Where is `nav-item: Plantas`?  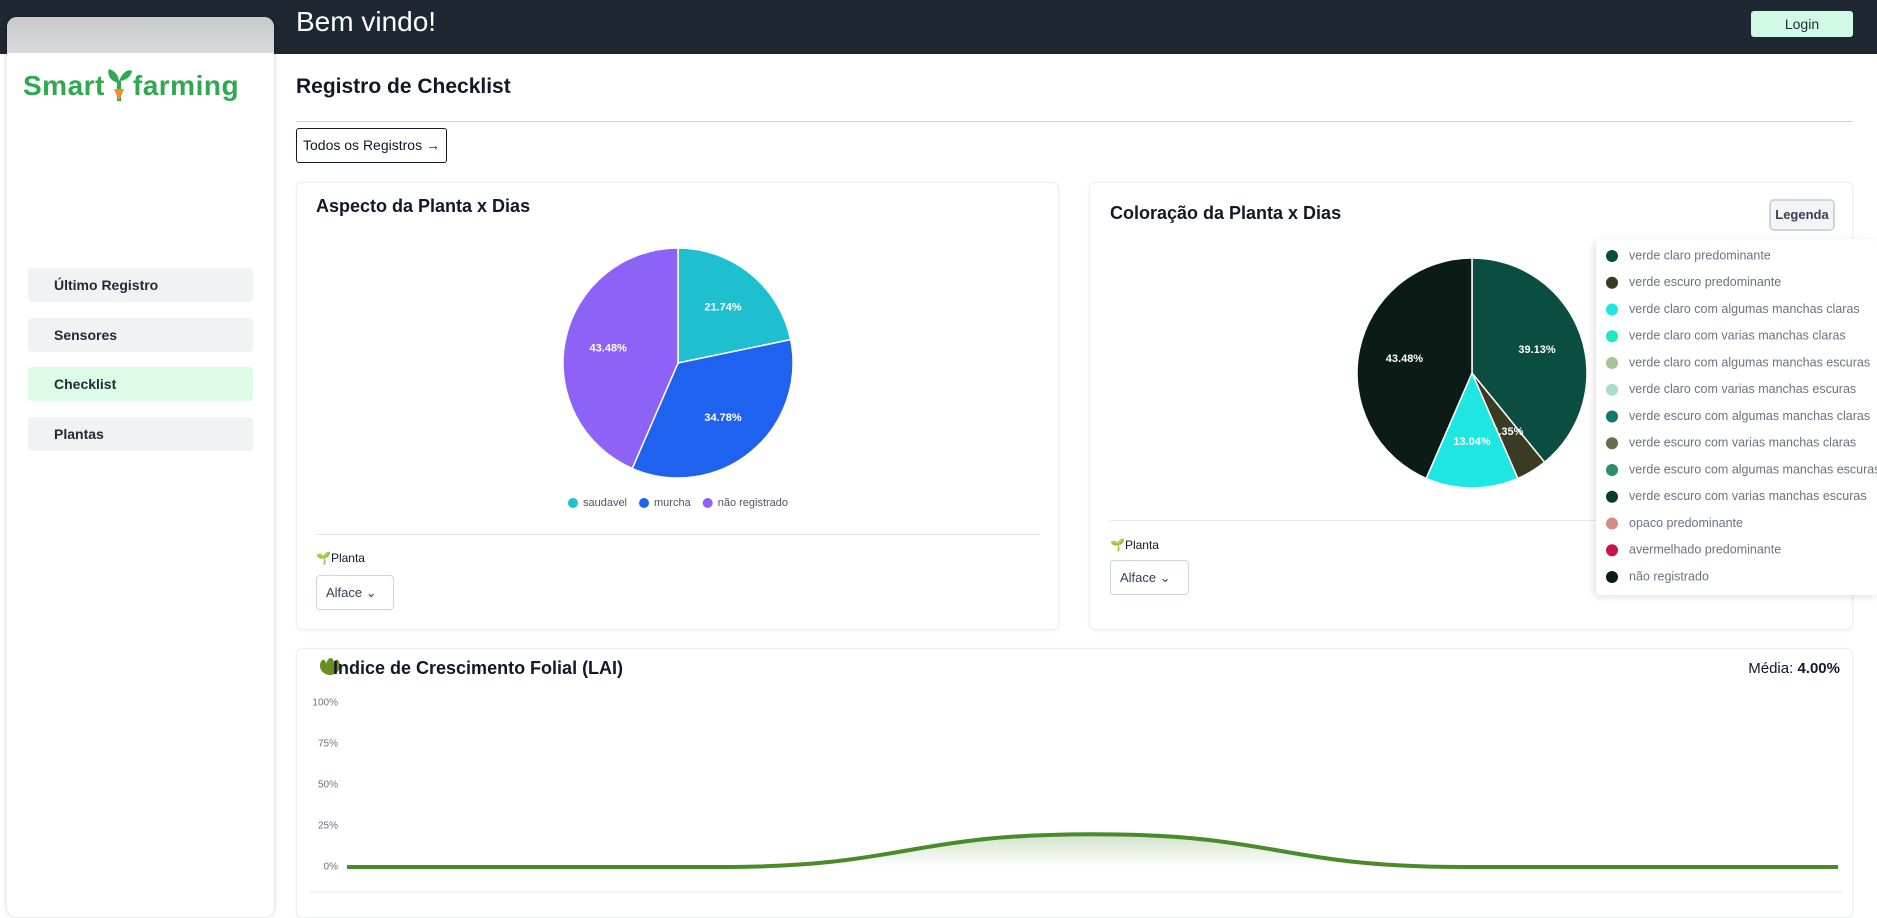
nav-item: Plantas is located at coordinates (140, 434).